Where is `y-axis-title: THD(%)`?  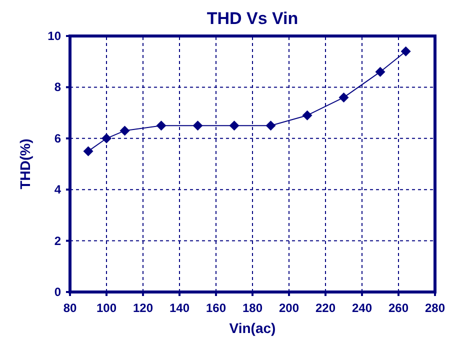
y-axis-title: THD(%) is located at coordinates (25, 164).